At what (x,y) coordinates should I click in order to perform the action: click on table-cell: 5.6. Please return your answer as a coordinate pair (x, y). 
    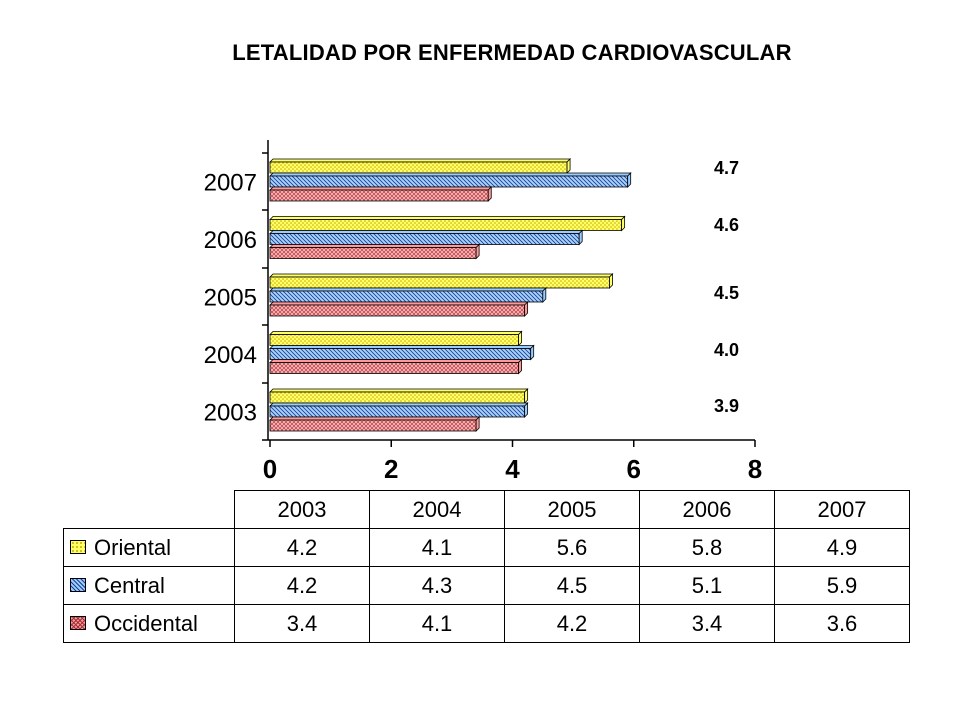
    Looking at the image, I should click on (572, 547).